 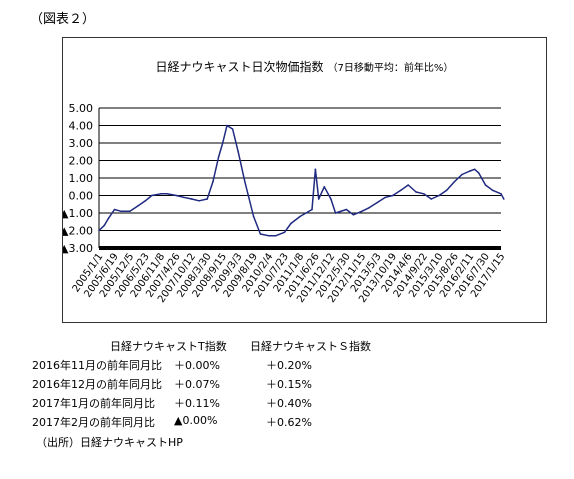 What do you see at coordinates (109, 442) in the screenshot?
I see `source-note: （出所）日経ナウキャストHP` at bounding box center [109, 442].